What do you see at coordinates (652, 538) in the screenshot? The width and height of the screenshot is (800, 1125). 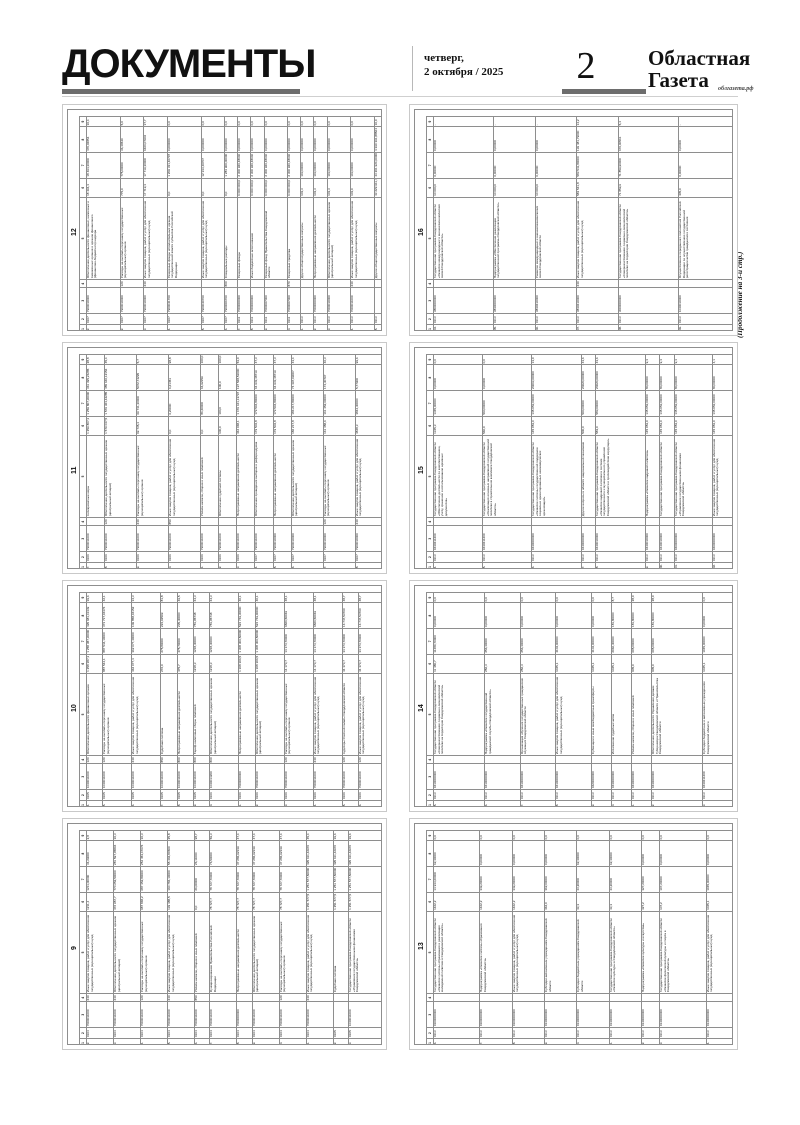 I see `cell-target-code: 0440010000` at bounding box center [652, 538].